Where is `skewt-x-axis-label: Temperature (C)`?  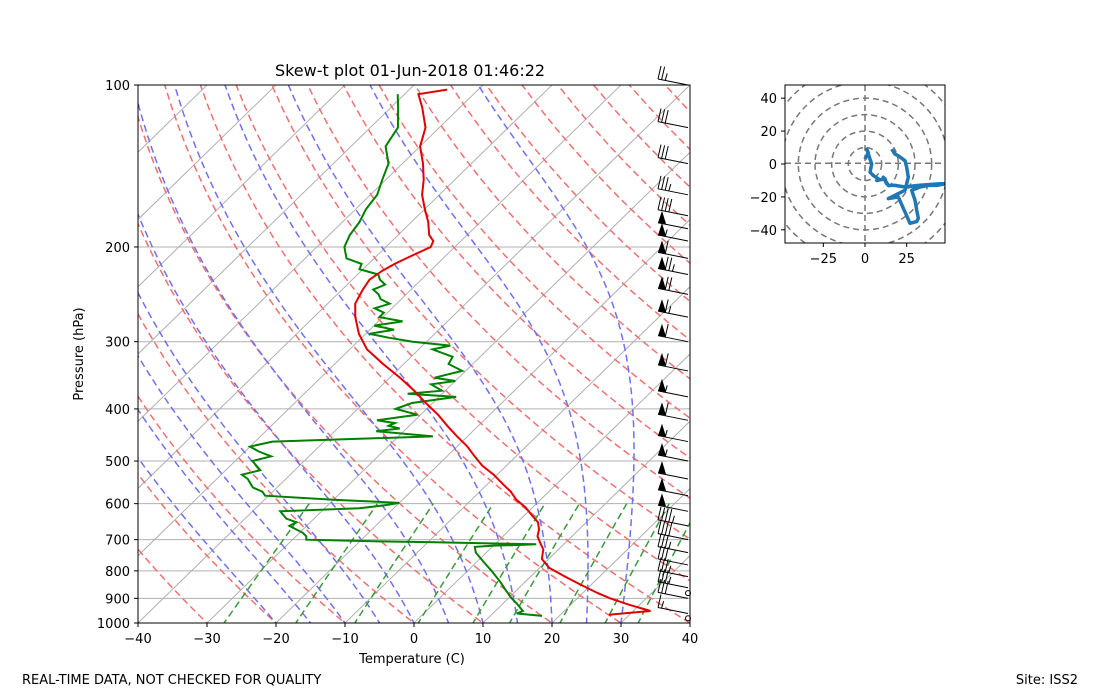 skewt-x-axis-label: Temperature (C) is located at coordinates (411, 659).